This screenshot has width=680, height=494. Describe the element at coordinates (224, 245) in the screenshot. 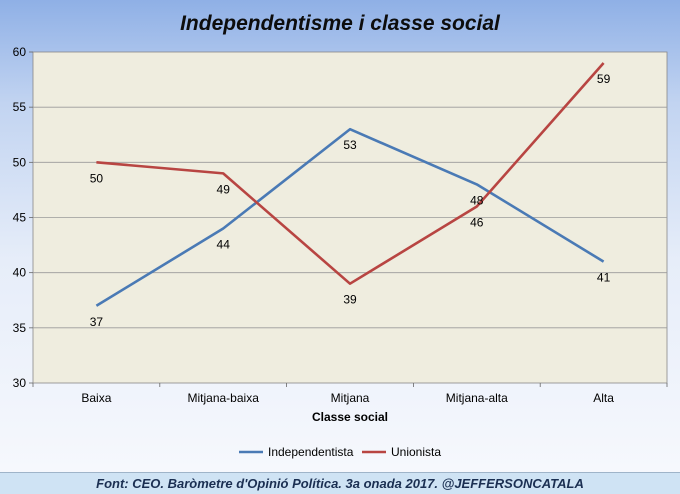

I see `data-label: 44` at that location.